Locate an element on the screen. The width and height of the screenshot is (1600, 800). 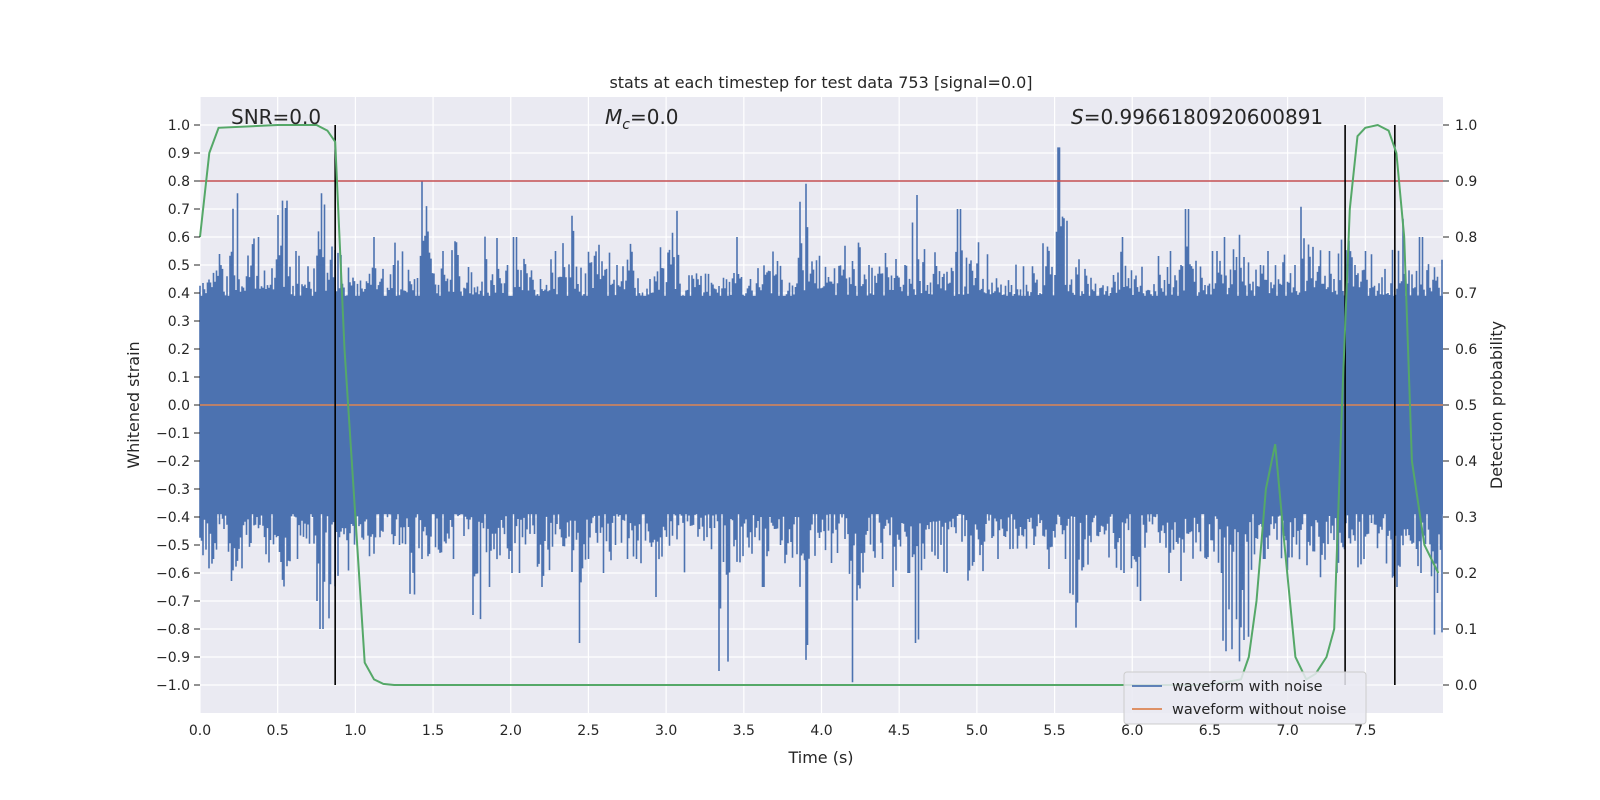
score-annotation: S=0.9966180920600891 is located at coordinates (1197, 117).